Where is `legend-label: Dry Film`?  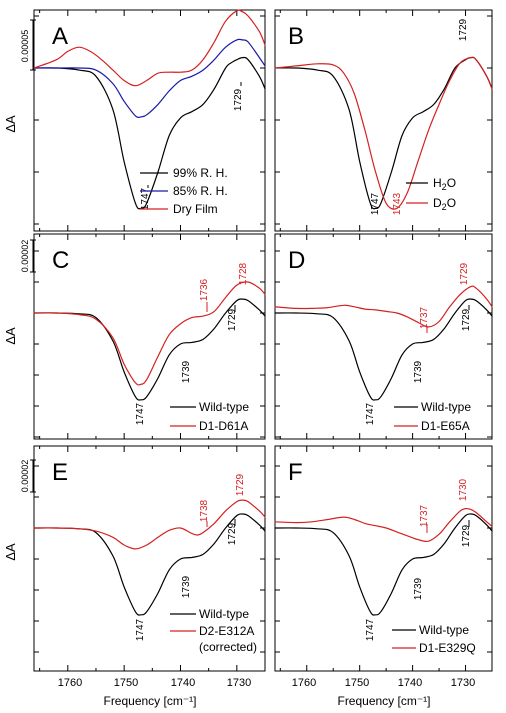
legend-label: Dry Film is located at coordinates (195, 209).